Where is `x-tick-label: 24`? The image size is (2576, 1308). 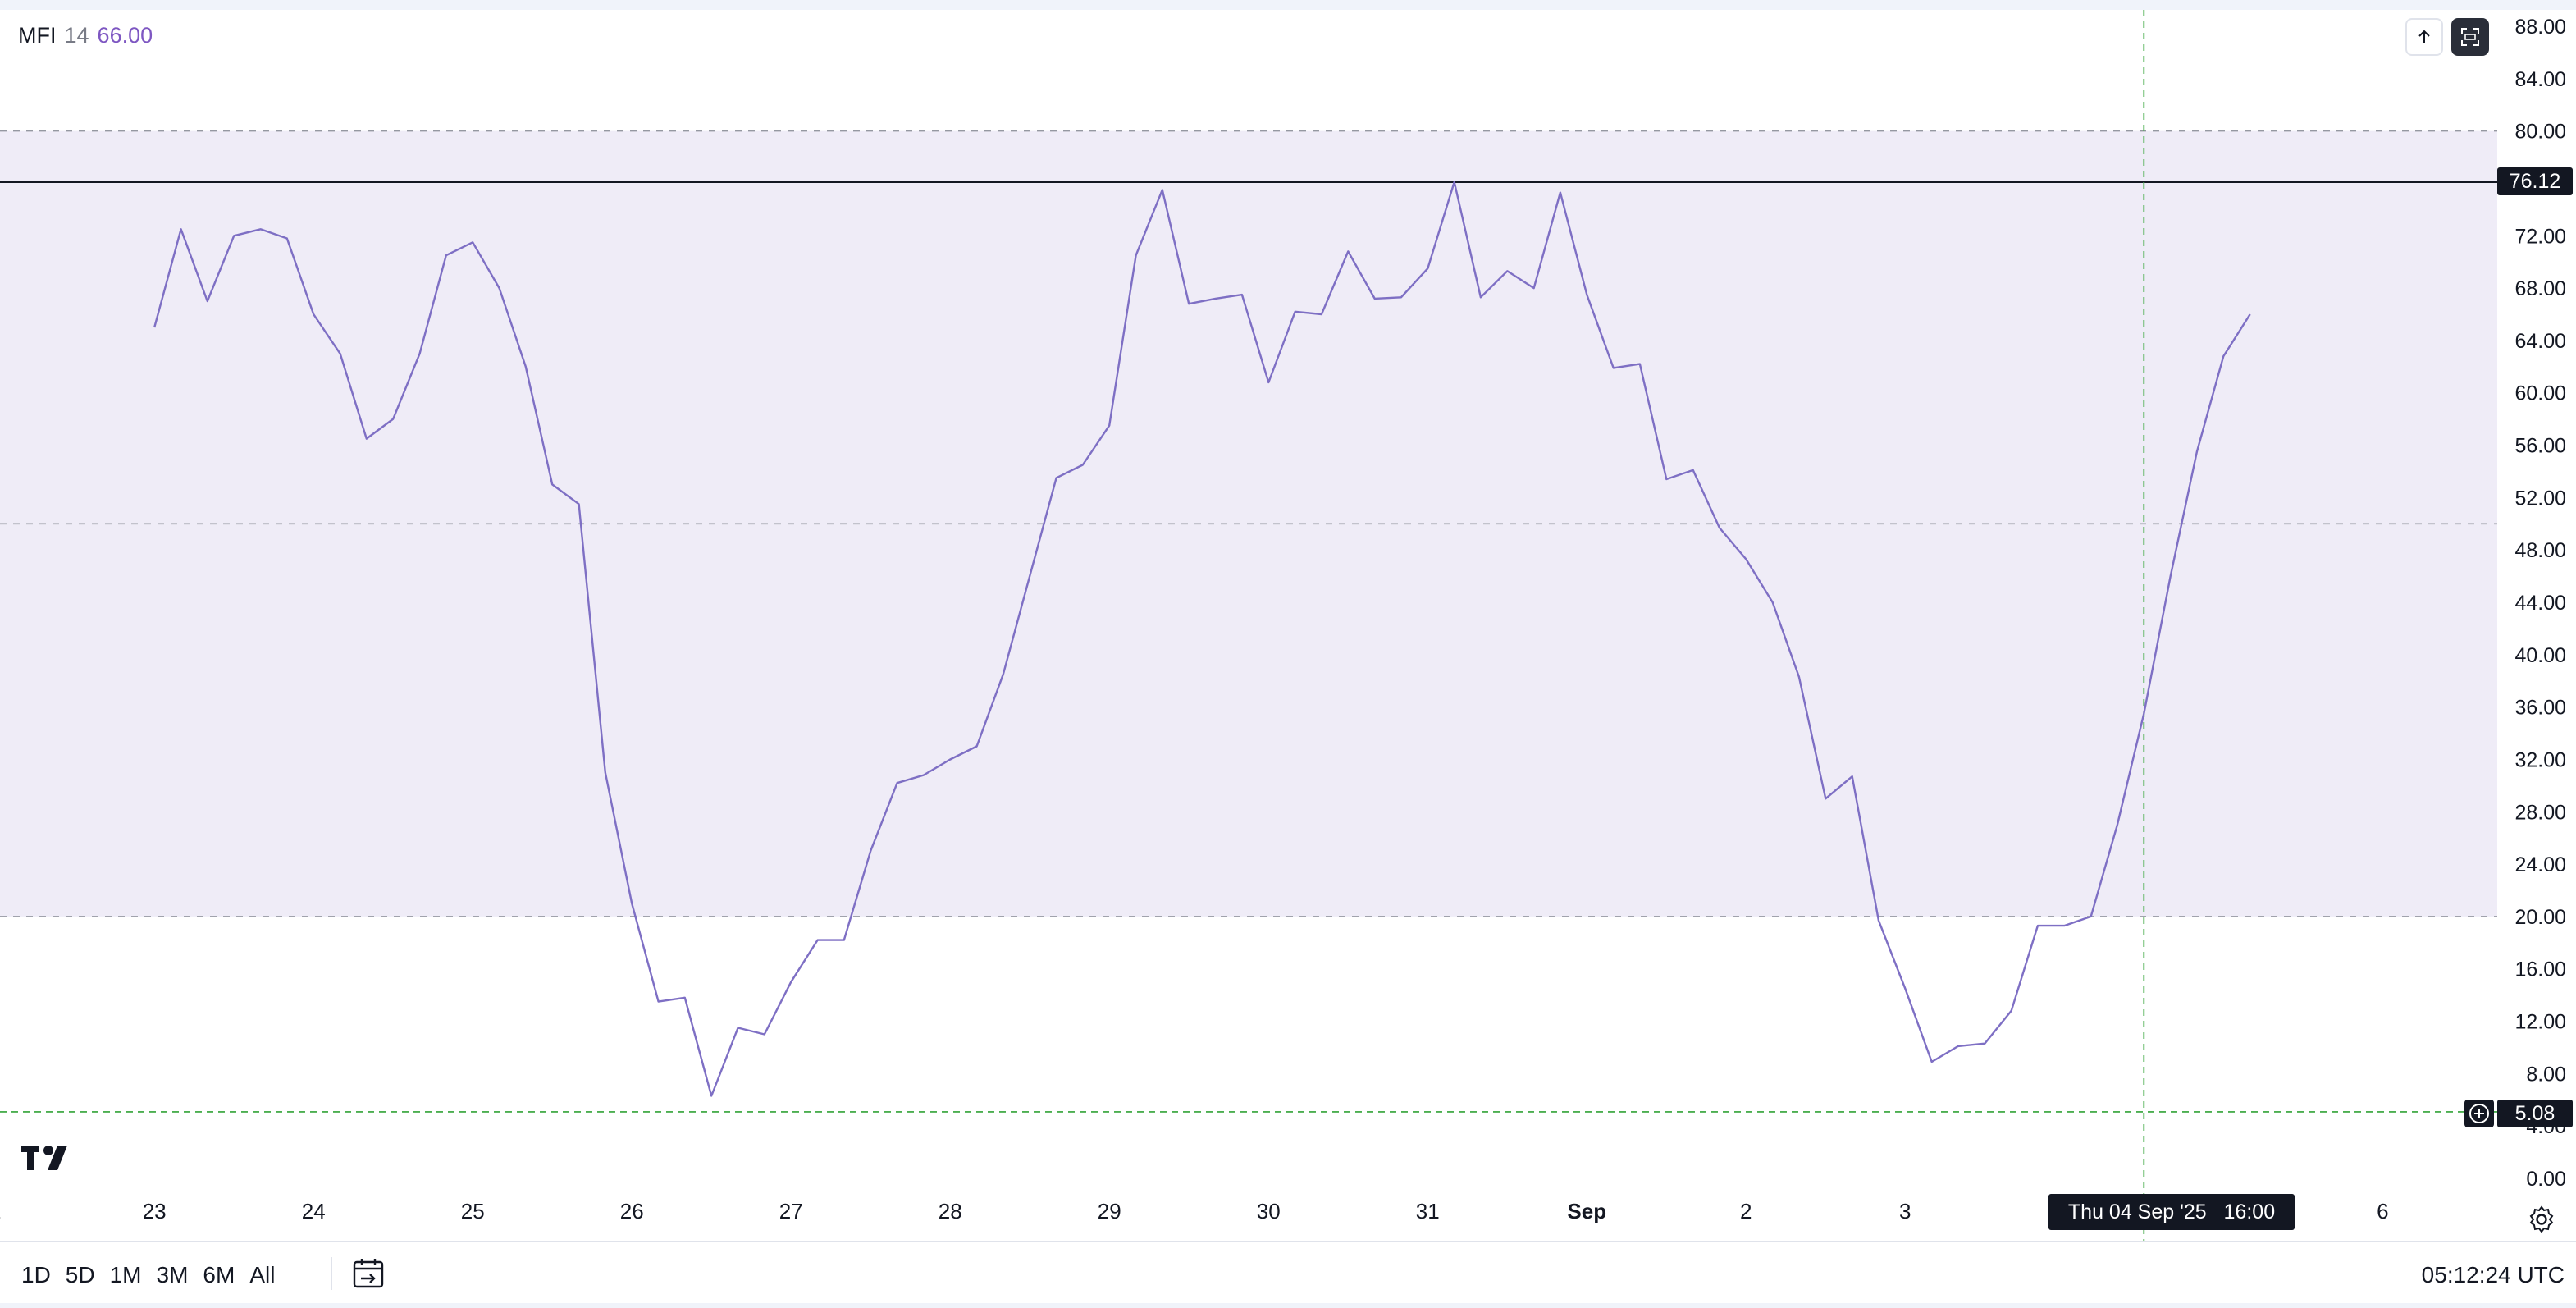 x-tick-label: 24 is located at coordinates (314, 1211).